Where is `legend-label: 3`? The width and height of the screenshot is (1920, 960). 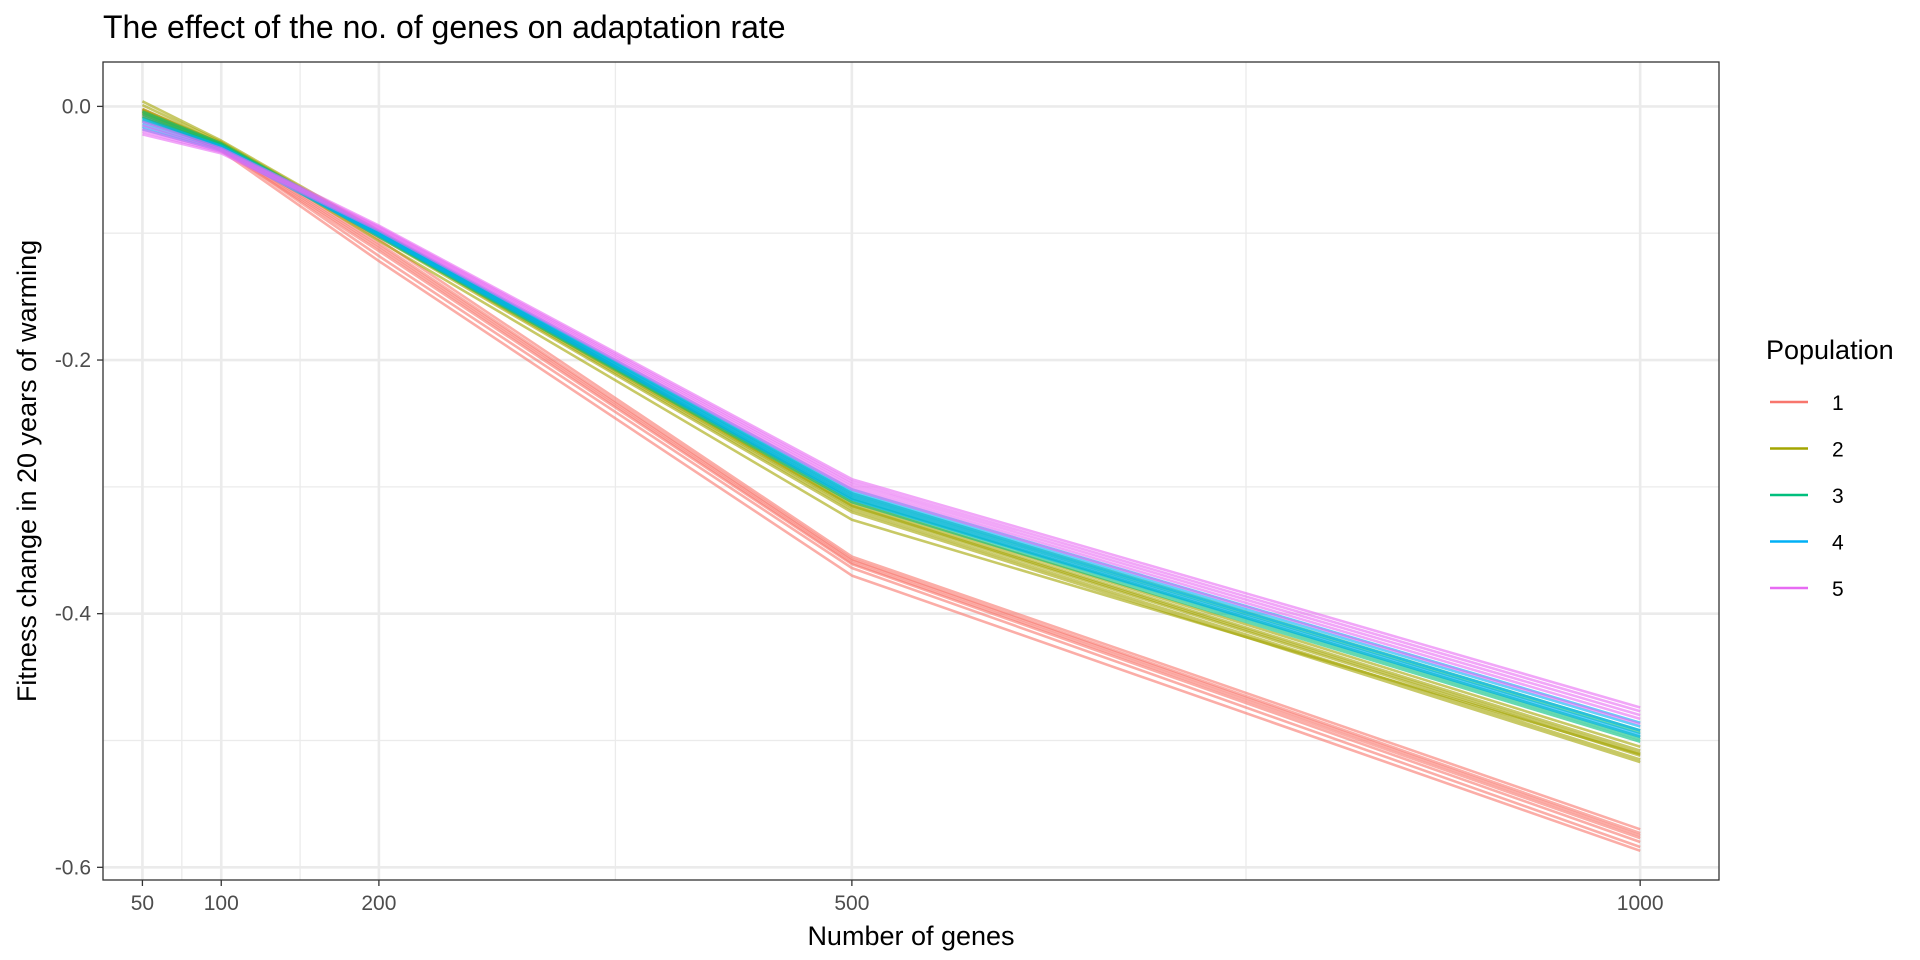
legend-label: 3 is located at coordinates (1838, 496).